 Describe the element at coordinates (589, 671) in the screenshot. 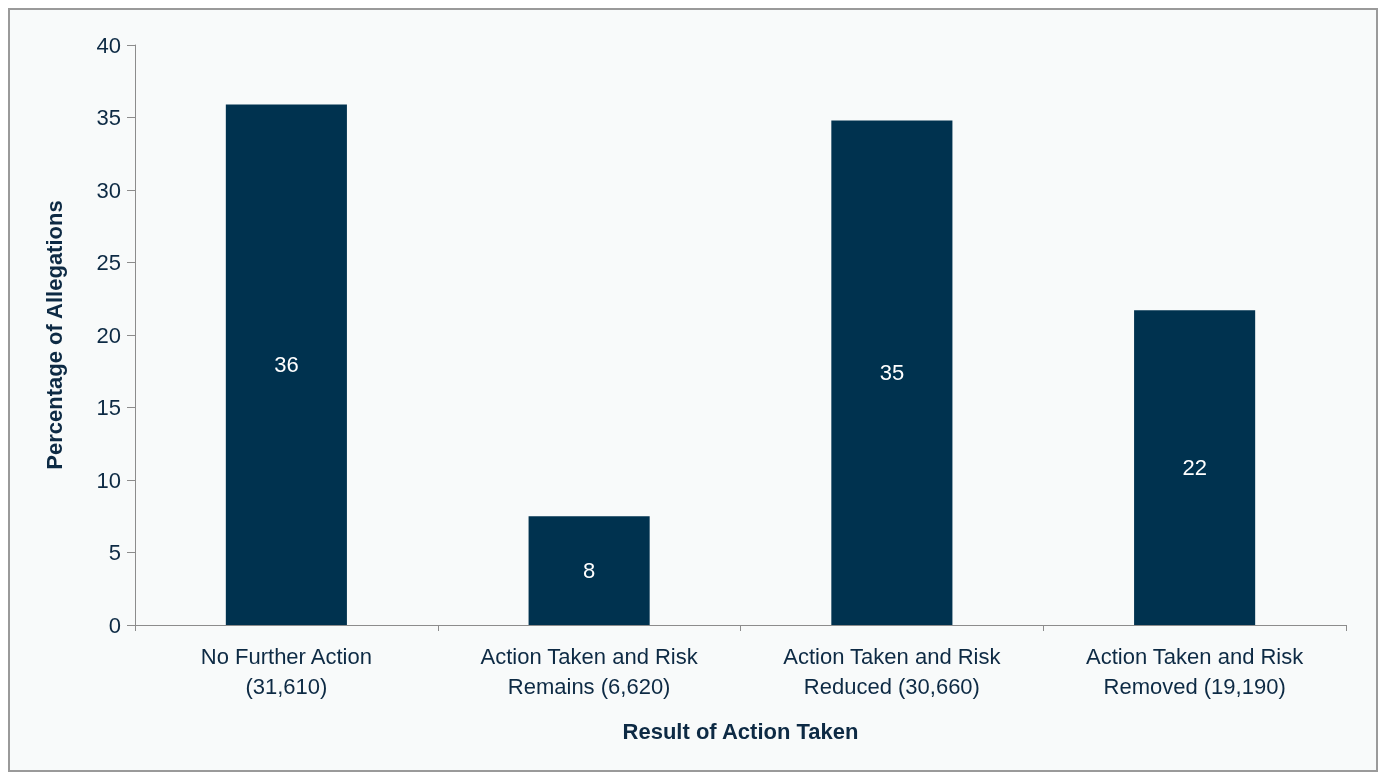

I see `x-tick-label: Action Taken and Risk Remains (6,620)` at that location.